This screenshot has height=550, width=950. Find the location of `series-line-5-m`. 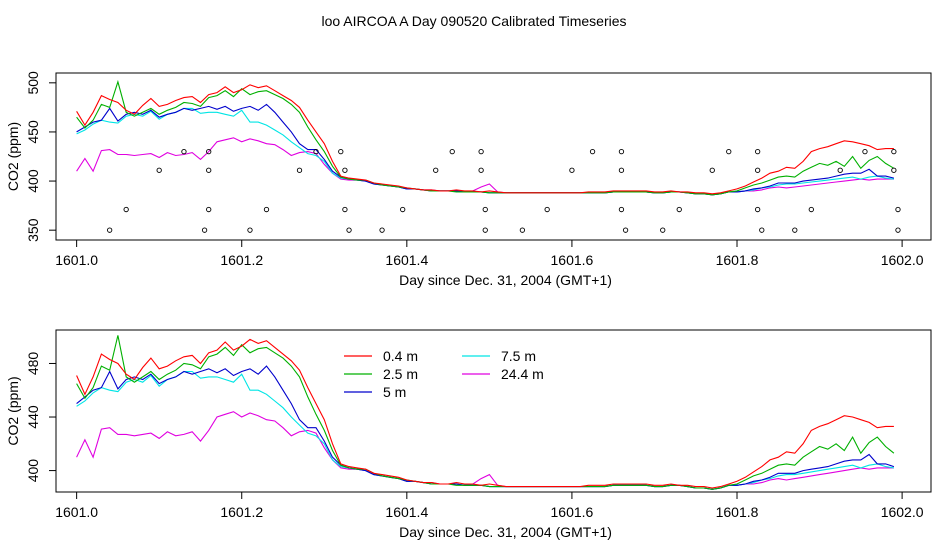

series-line-5-m is located at coordinates (485, 149).